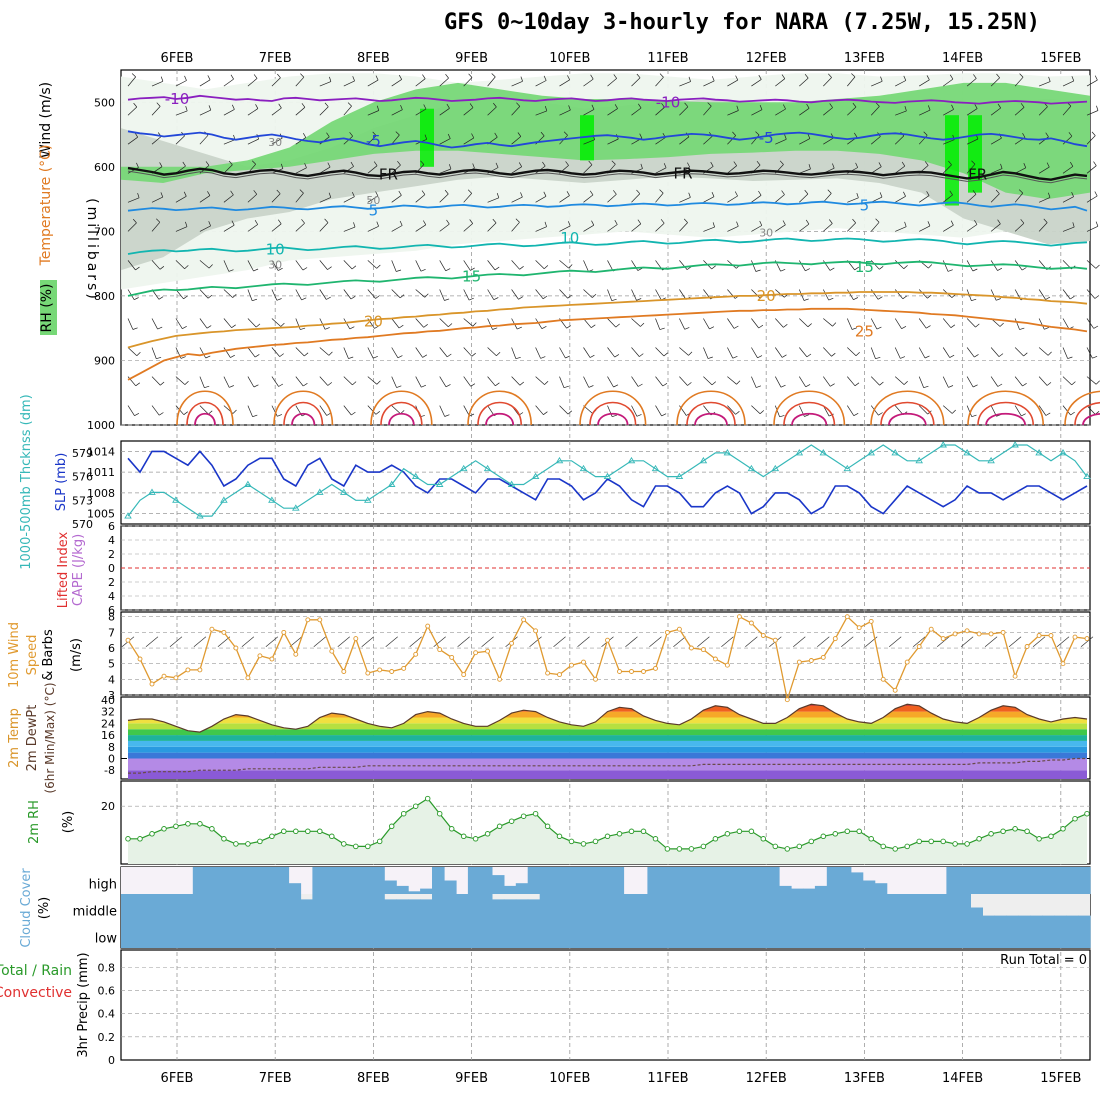 The image size is (1100, 1100). What do you see at coordinates (727, 452) in the screenshot?
I see `thickness-marker` at bounding box center [727, 452].